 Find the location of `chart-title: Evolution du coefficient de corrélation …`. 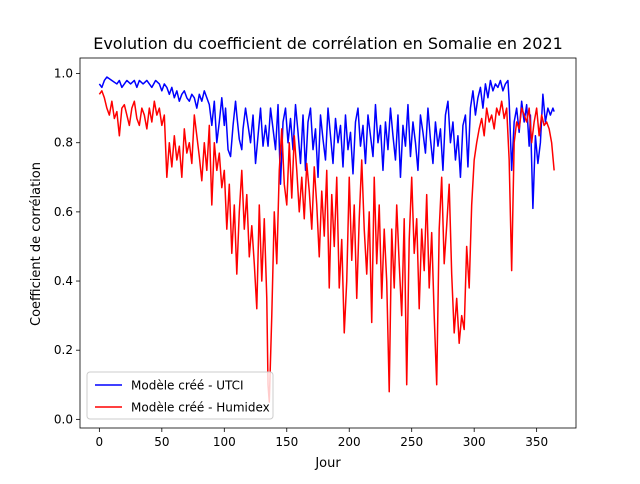

chart-title: Evolution du coefficient de corrélation … is located at coordinates (328, 43).